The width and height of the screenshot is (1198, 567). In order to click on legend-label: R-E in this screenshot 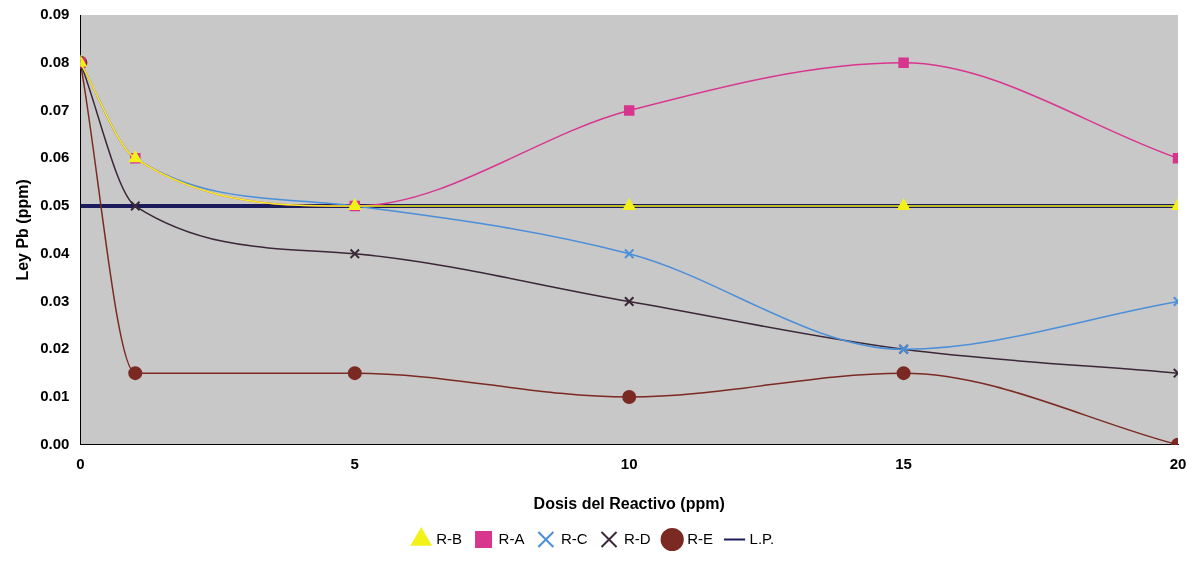, I will do `click(700, 538)`.